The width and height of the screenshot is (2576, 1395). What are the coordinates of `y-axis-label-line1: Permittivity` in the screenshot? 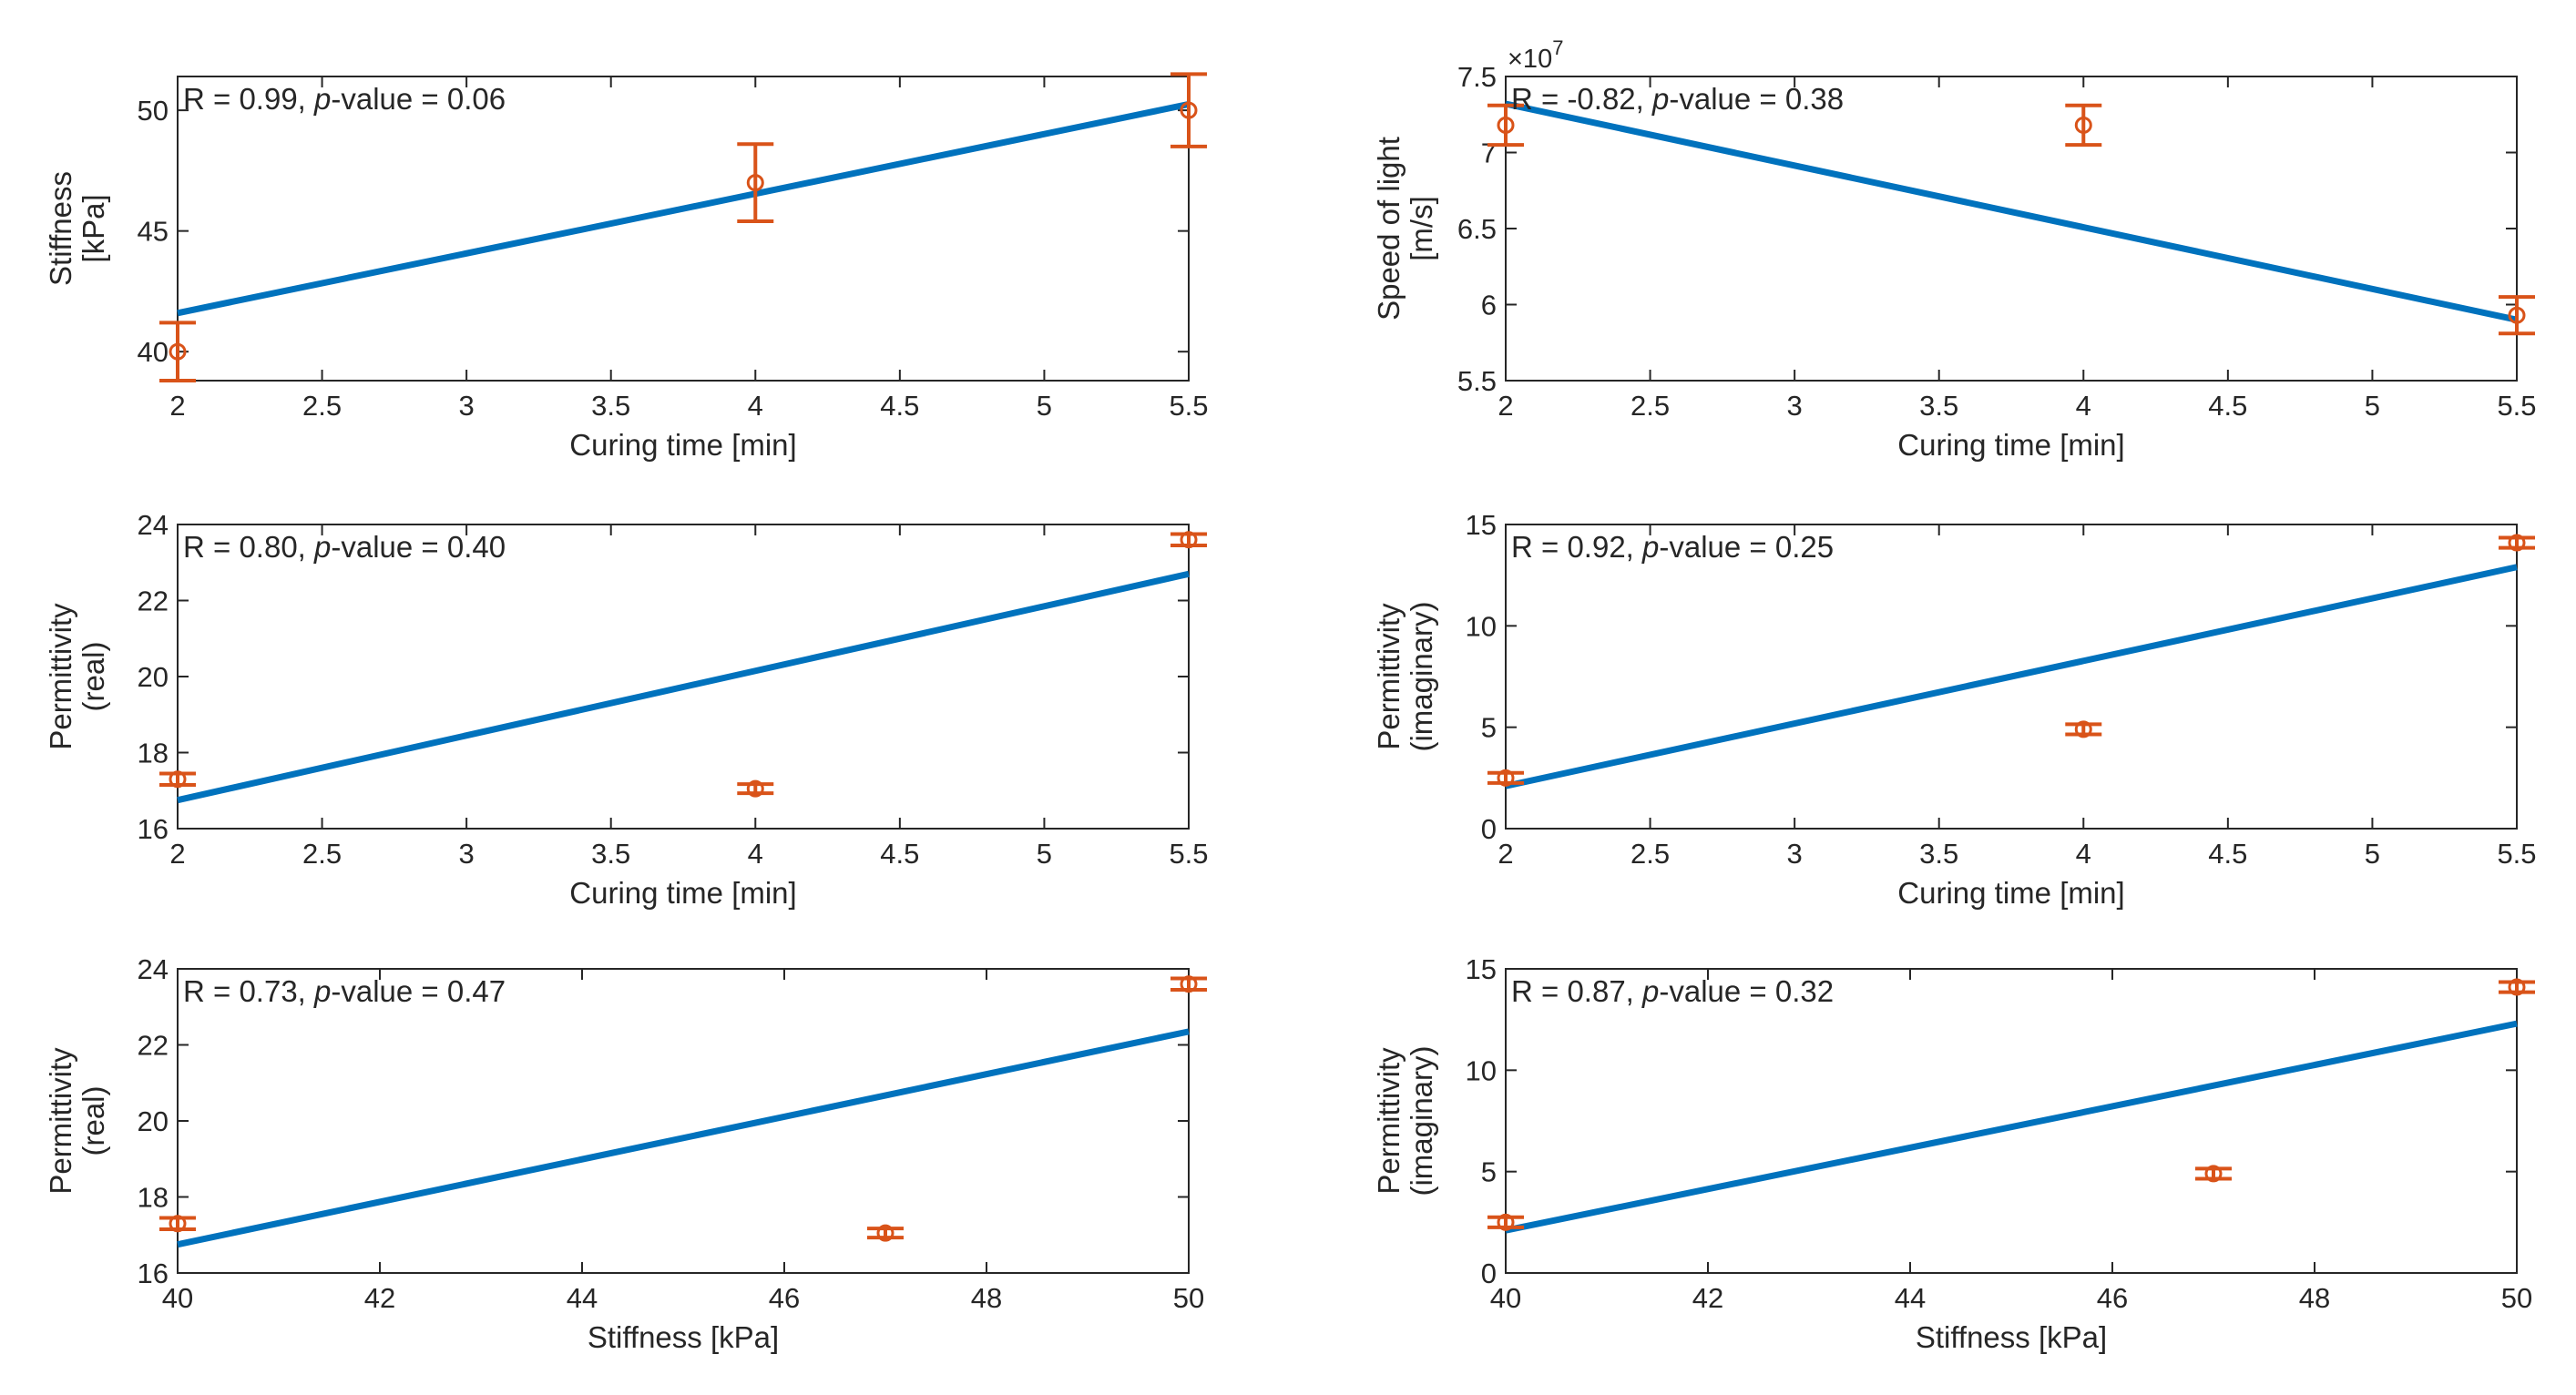 It's located at (60, 676).